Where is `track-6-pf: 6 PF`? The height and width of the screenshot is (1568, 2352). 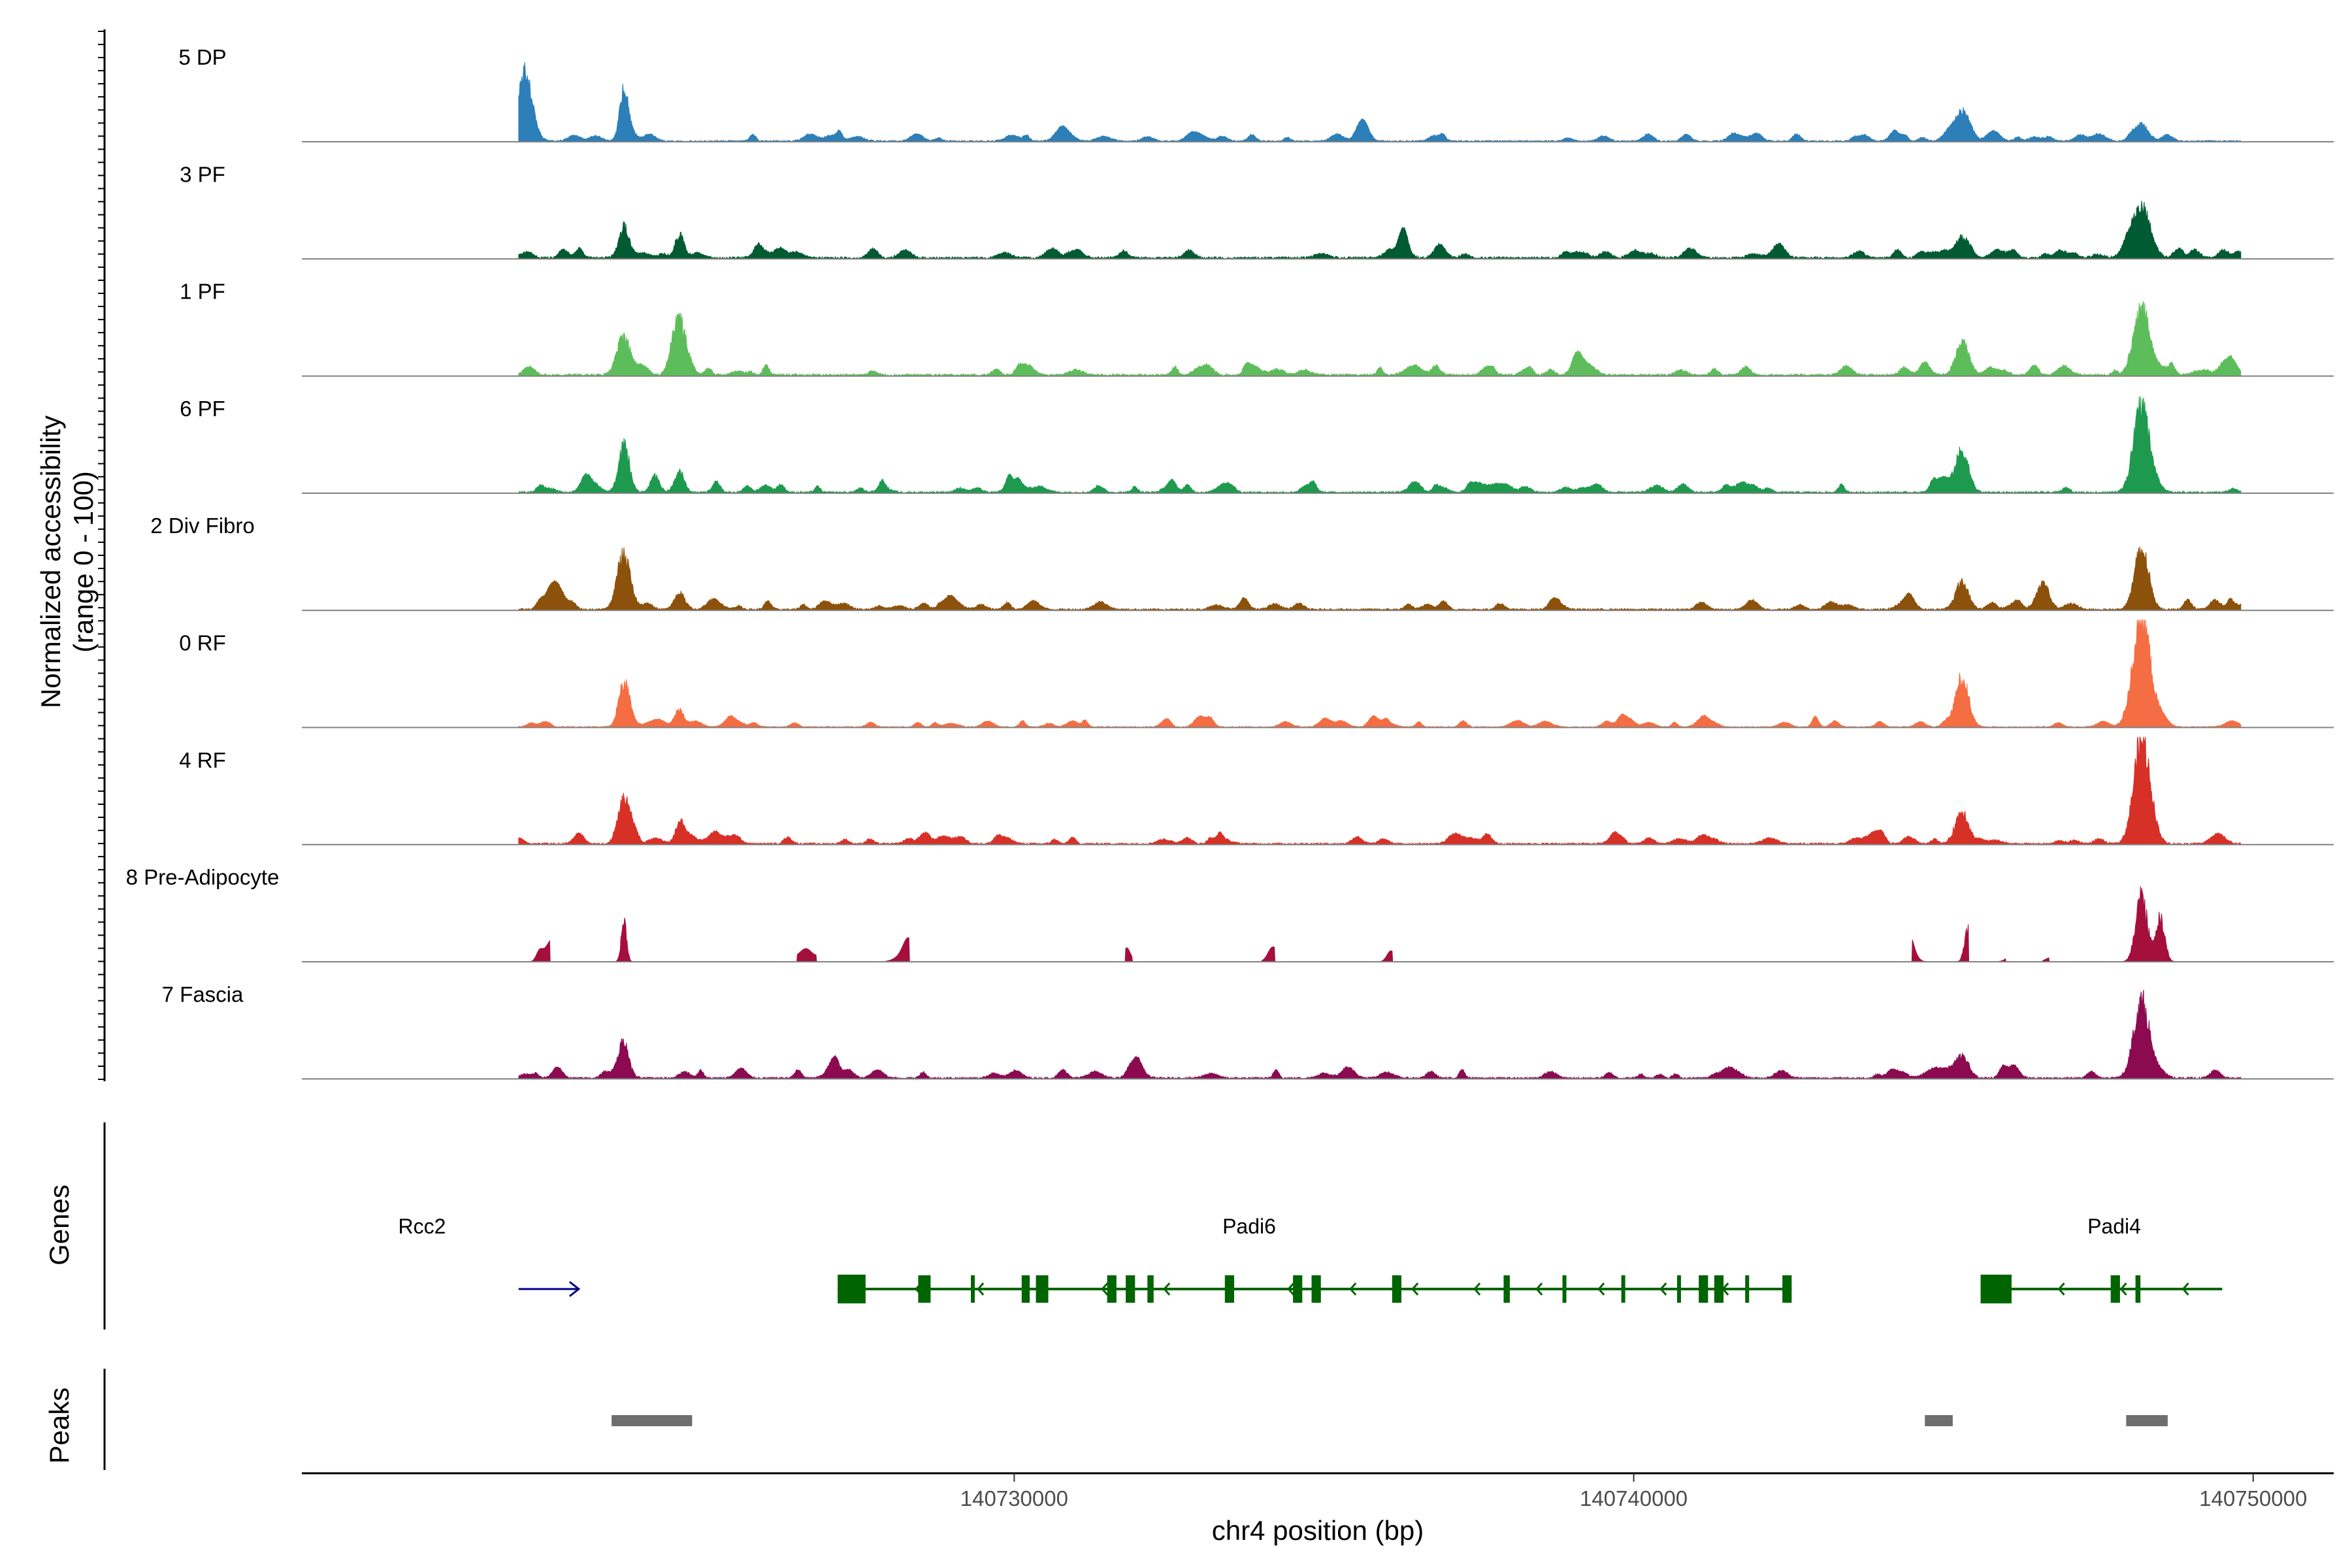 track-6-pf: 6 PF is located at coordinates (1257, 445).